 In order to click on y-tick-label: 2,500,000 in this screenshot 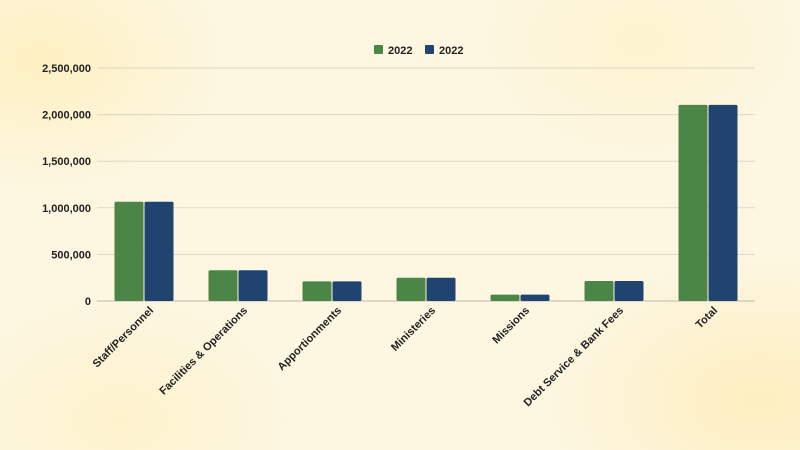, I will do `click(66, 69)`.